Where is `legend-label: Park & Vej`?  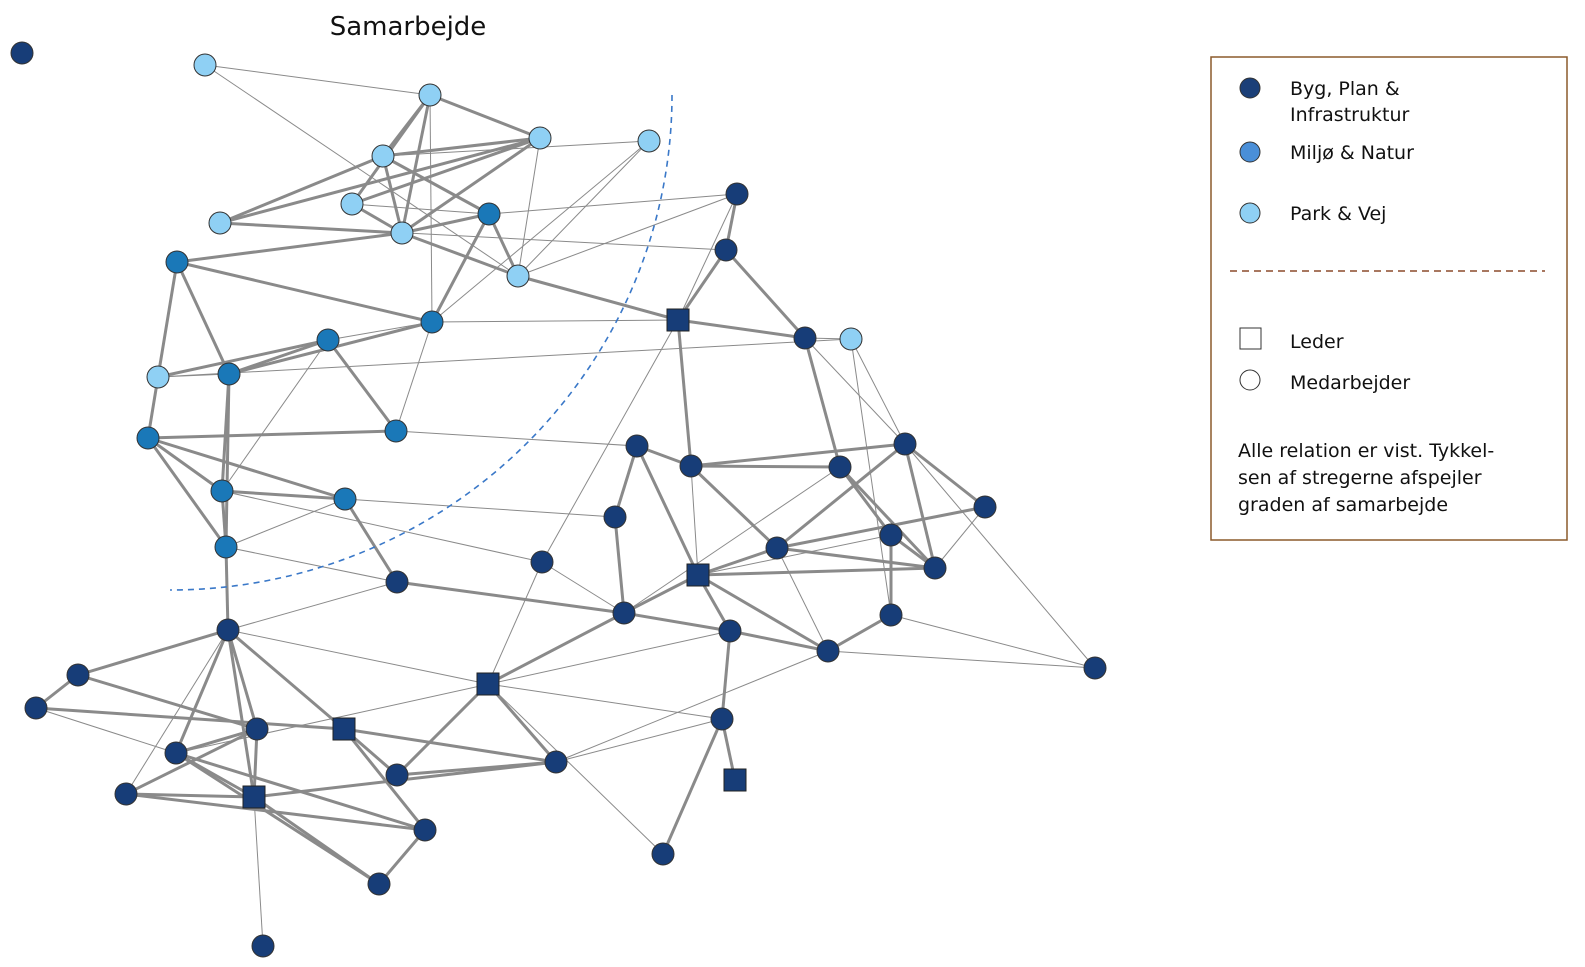 legend-label: Park & Vej is located at coordinates (1338, 214).